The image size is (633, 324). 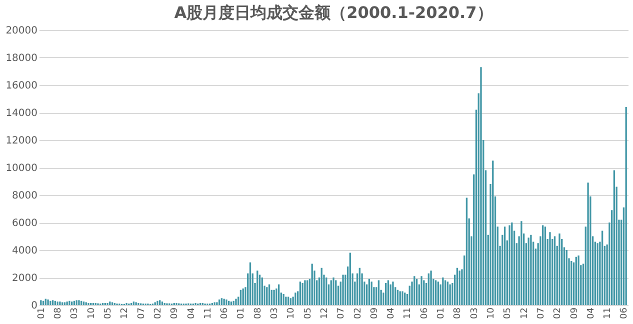 What do you see at coordinates (22, 141) in the screenshot?
I see `y-tick-label: 12000` at bounding box center [22, 141].